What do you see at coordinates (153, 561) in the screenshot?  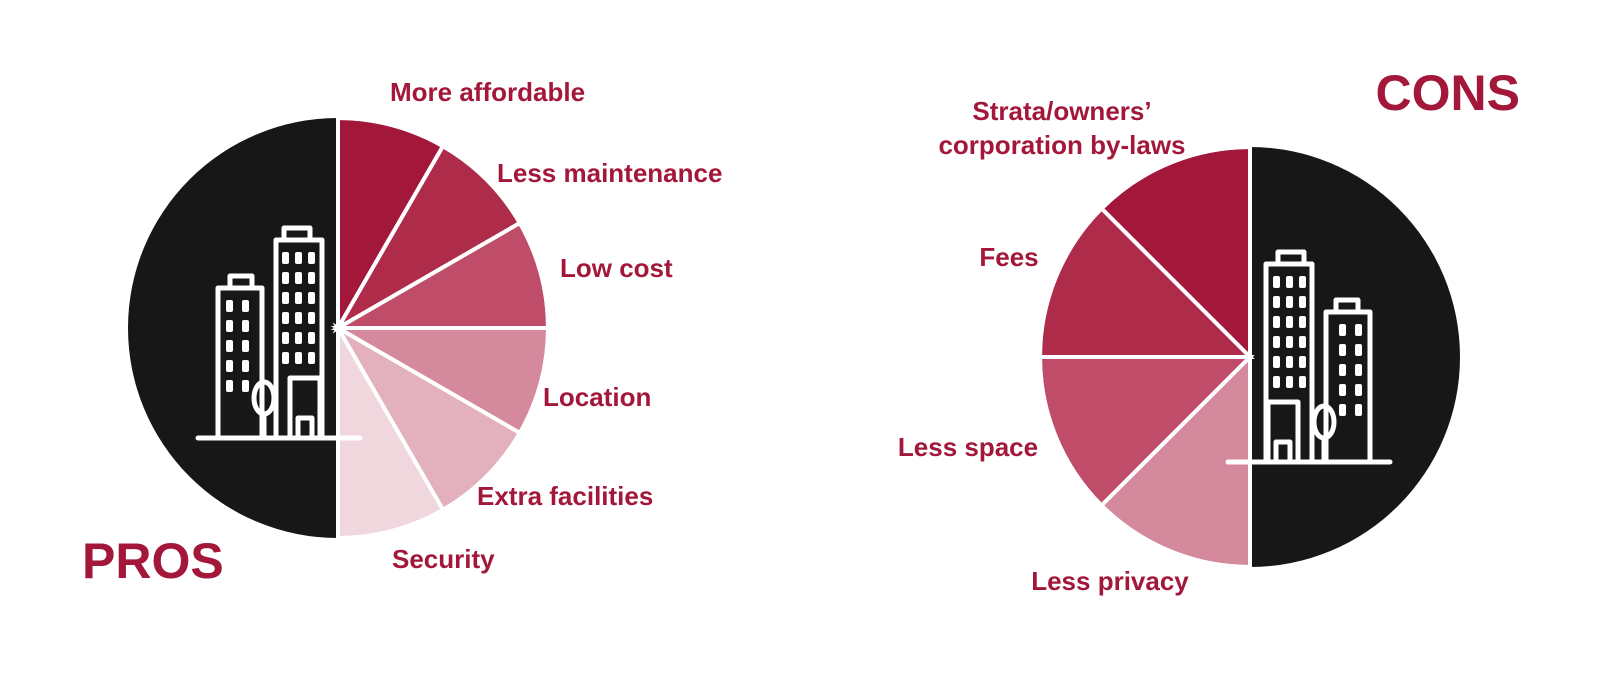 I see `pros-title: PROS` at bounding box center [153, 561].